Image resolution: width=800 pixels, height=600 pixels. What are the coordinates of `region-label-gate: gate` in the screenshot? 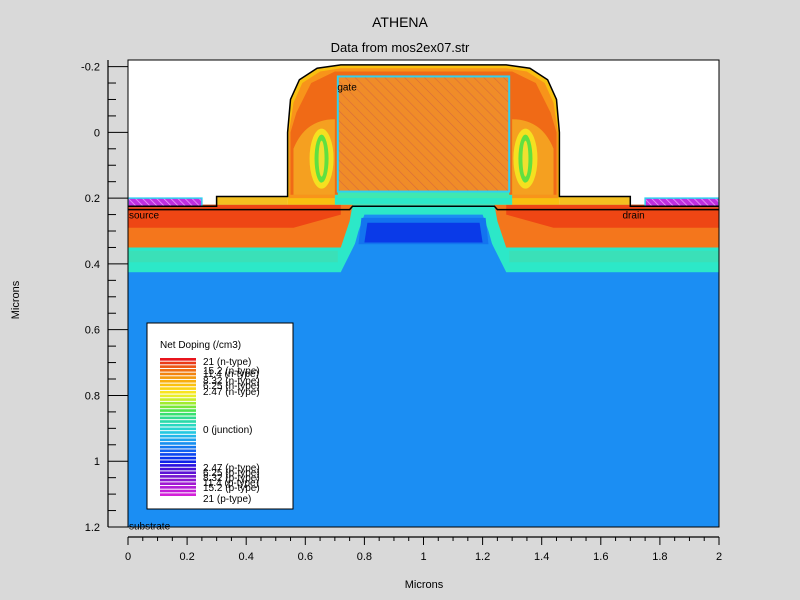 It's located at (347, 87).